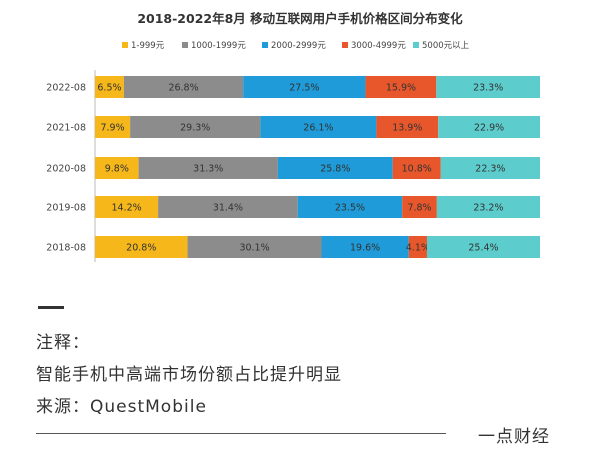 This screenshot has height=458, width=600. I want to click on chart-title: 2018-2022年8月 移动互联网用户手机价格区间分布变化, so click(300, 18).